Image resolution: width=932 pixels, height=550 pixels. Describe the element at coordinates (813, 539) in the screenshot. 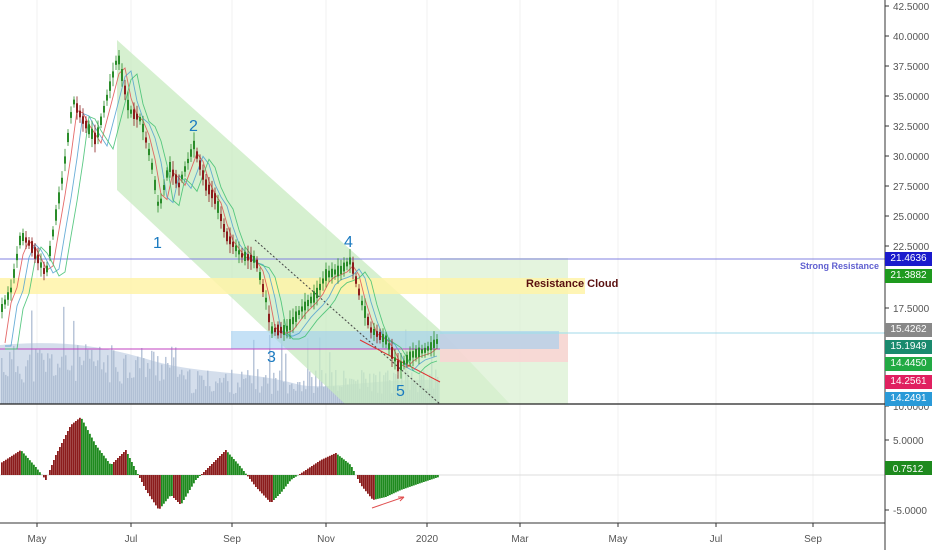

I see `time-tick-label: Sep` at that location.